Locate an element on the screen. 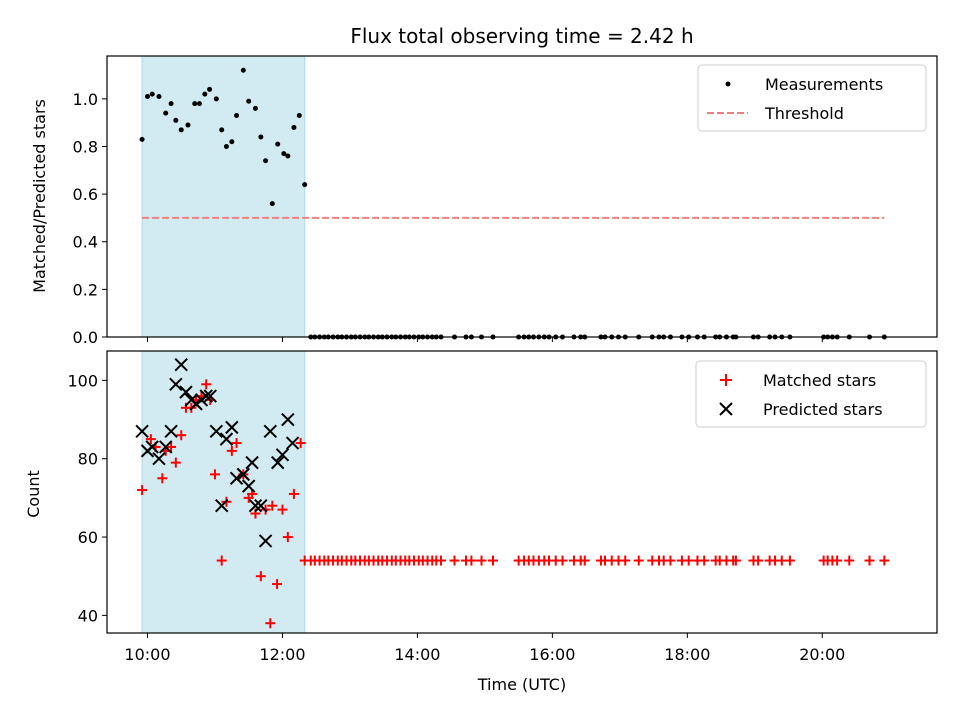 The width and height of the screenshot is (960, 720). observing-span-top is located at coordinates (223, 196).